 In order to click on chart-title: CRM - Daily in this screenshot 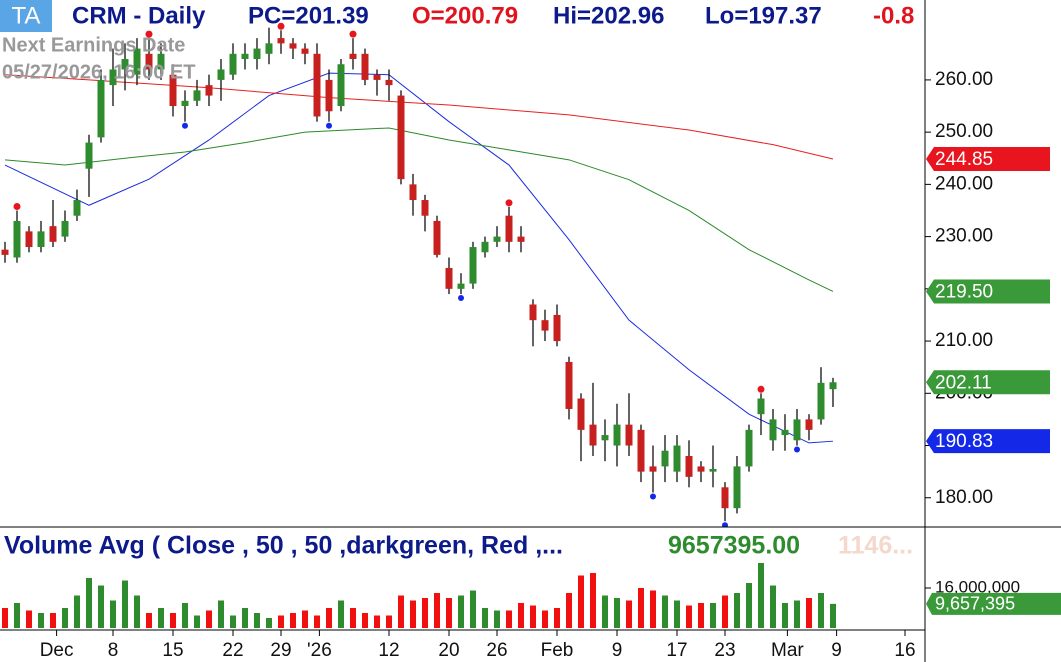, I will do `click(139, 15)`.